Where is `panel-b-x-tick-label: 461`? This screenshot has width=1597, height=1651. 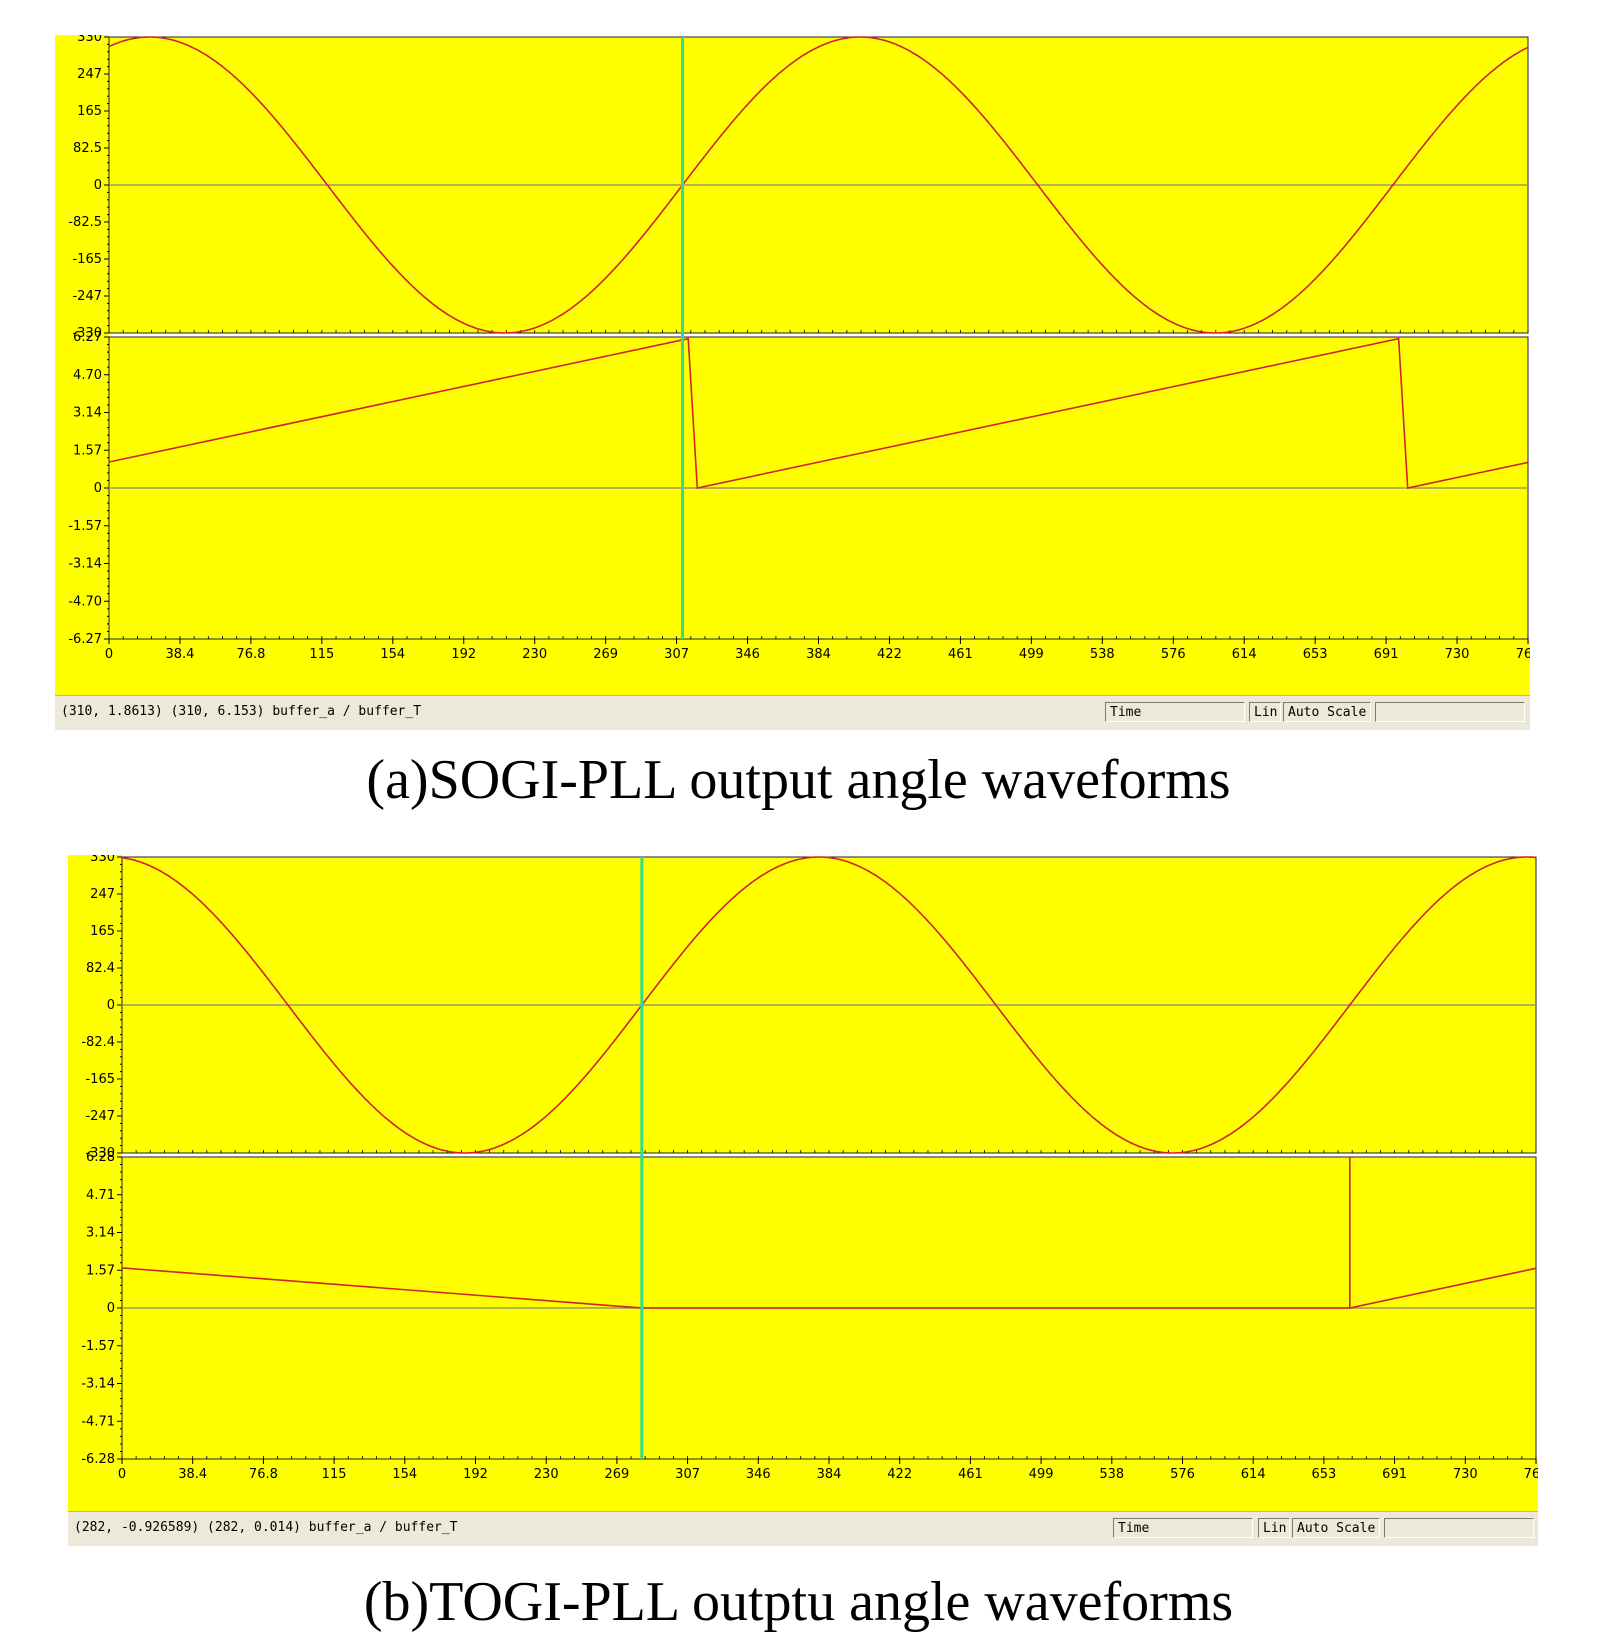
panel-b-x-tick-label: 461 is located at coordinates (970, 1474).